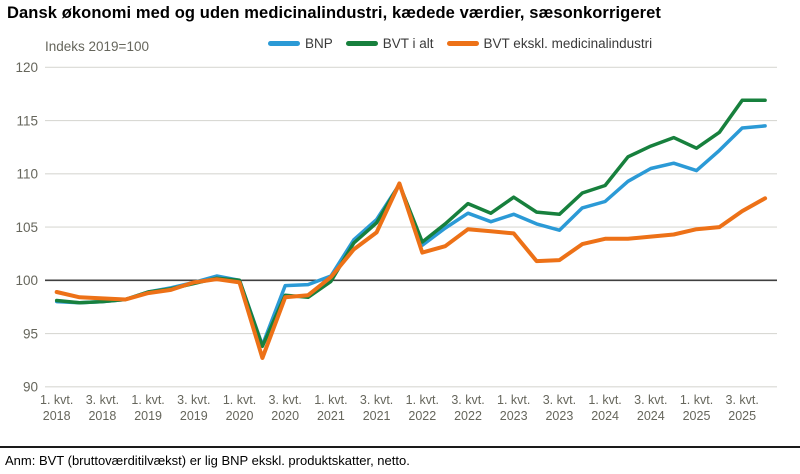 The width and height of the screenshot is (800, 474). Describe the element at coordinates (27, 174) in the screenshot. I see `y-tick-label: 110` at that location.